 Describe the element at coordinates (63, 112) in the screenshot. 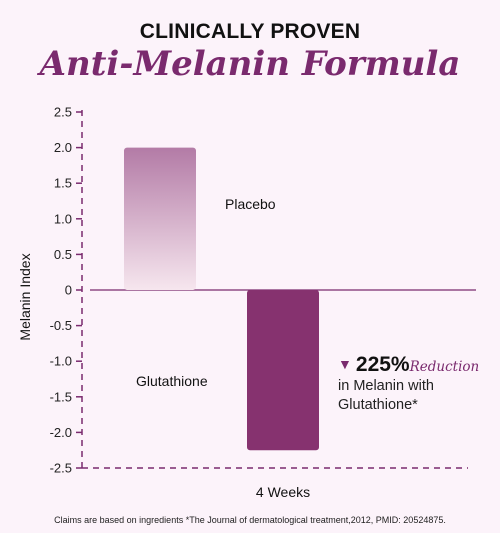

I see `y-tick-label: 2.5` at that location.